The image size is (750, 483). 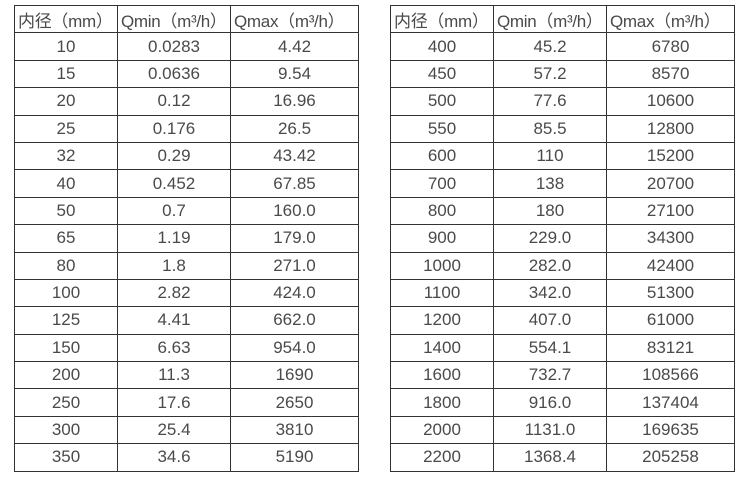 What do you see at coordinates (670, 265) in the screenshot?
I see `table-cell: 42400` at bounding box center [670, 265].